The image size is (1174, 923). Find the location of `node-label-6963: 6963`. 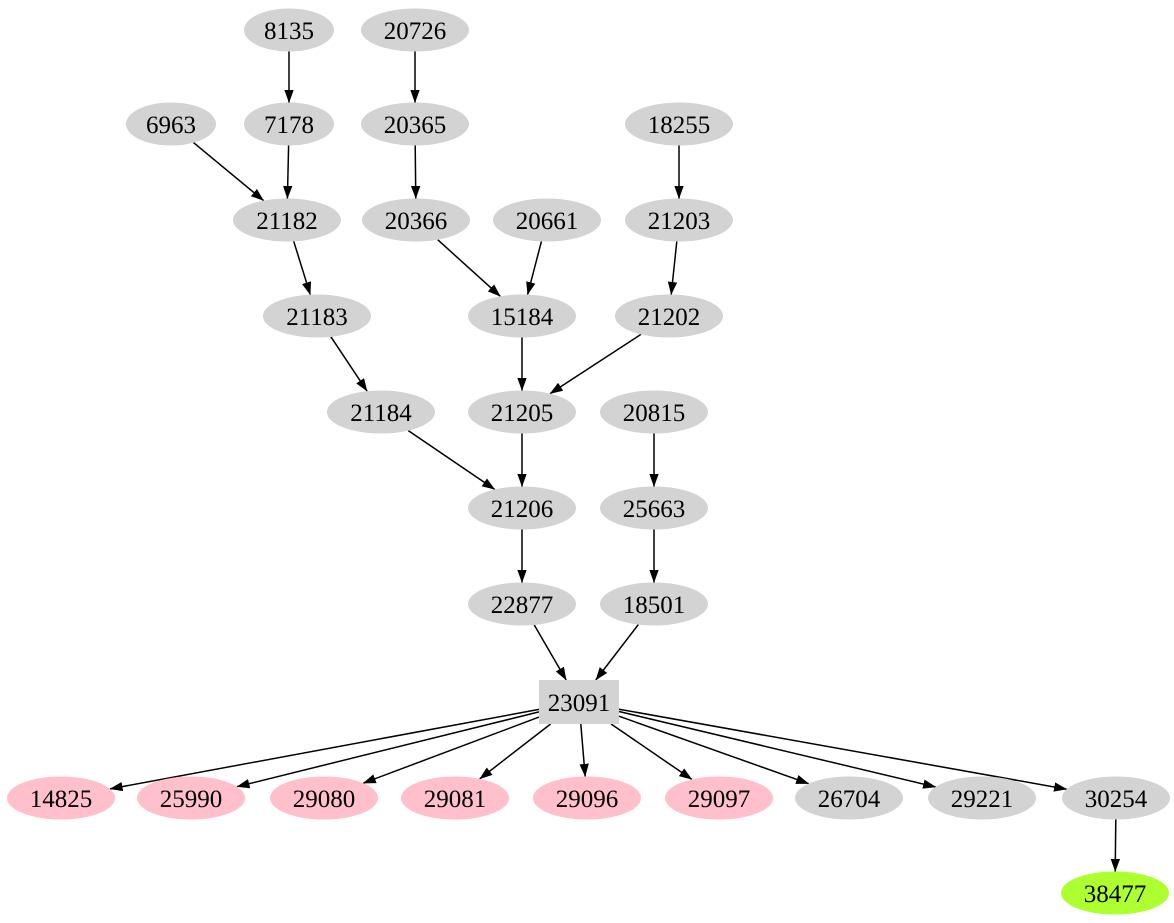

node-label-6963: 6963 is located at coordinates (171, 125).